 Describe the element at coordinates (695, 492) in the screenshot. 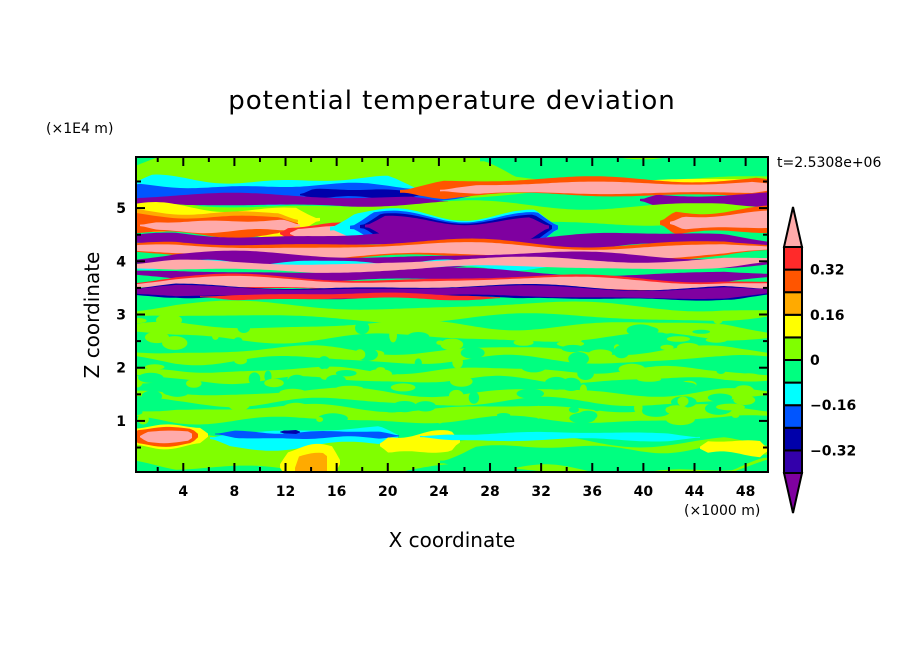

I see `x-tick-label: 44` at that location.